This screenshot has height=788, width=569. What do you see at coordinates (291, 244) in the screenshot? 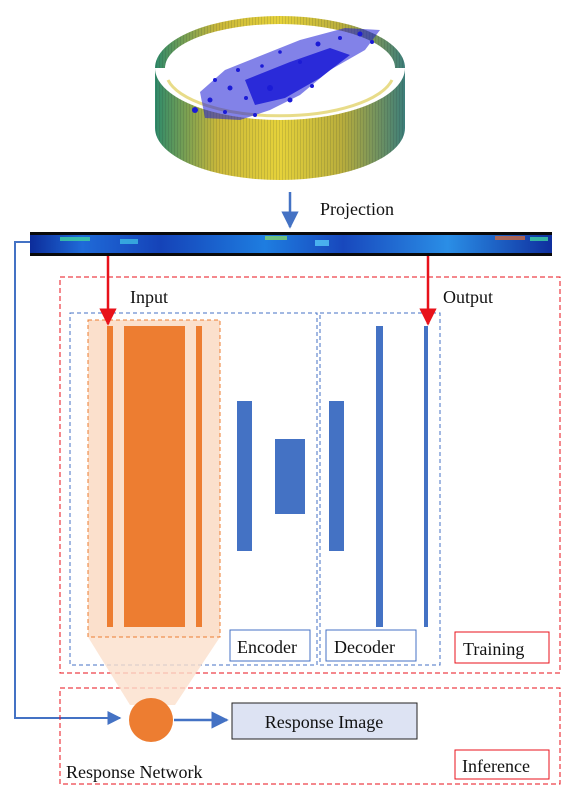
I see `range-image-strip` at bounding box center [291, 244].